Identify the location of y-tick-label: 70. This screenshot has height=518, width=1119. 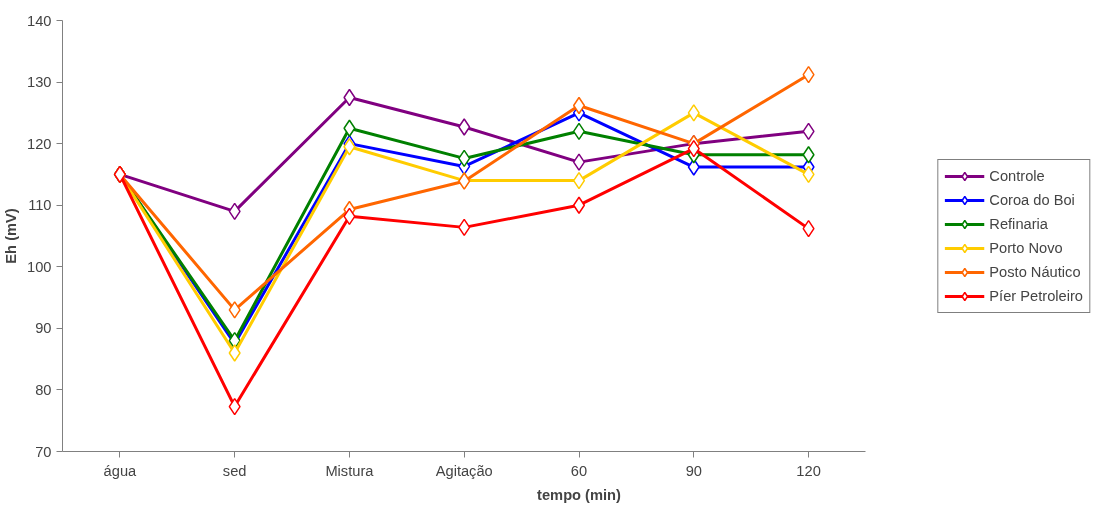
(43, 451).